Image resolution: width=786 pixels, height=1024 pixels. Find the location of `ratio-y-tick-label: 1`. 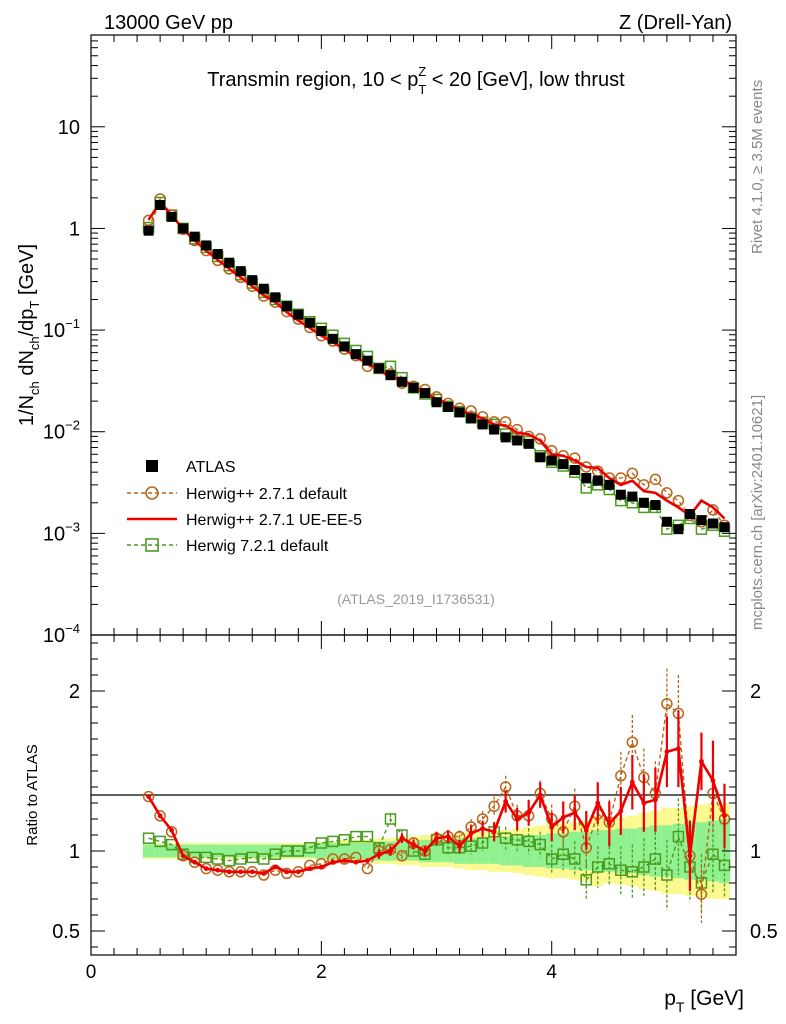

ratio-y-tick-label: 1 is located at coordinates (74, 852).